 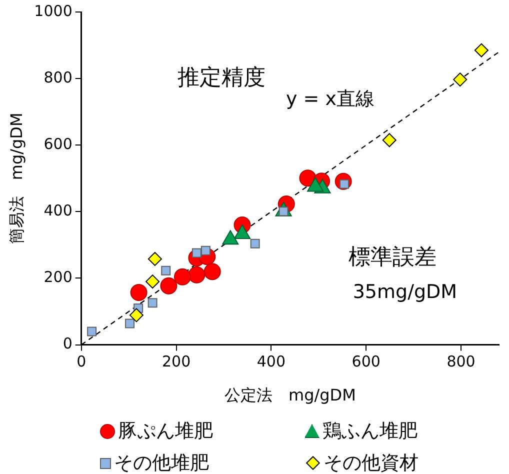 I want to click on y-tick-label: 0, so click(x=67, y=343).